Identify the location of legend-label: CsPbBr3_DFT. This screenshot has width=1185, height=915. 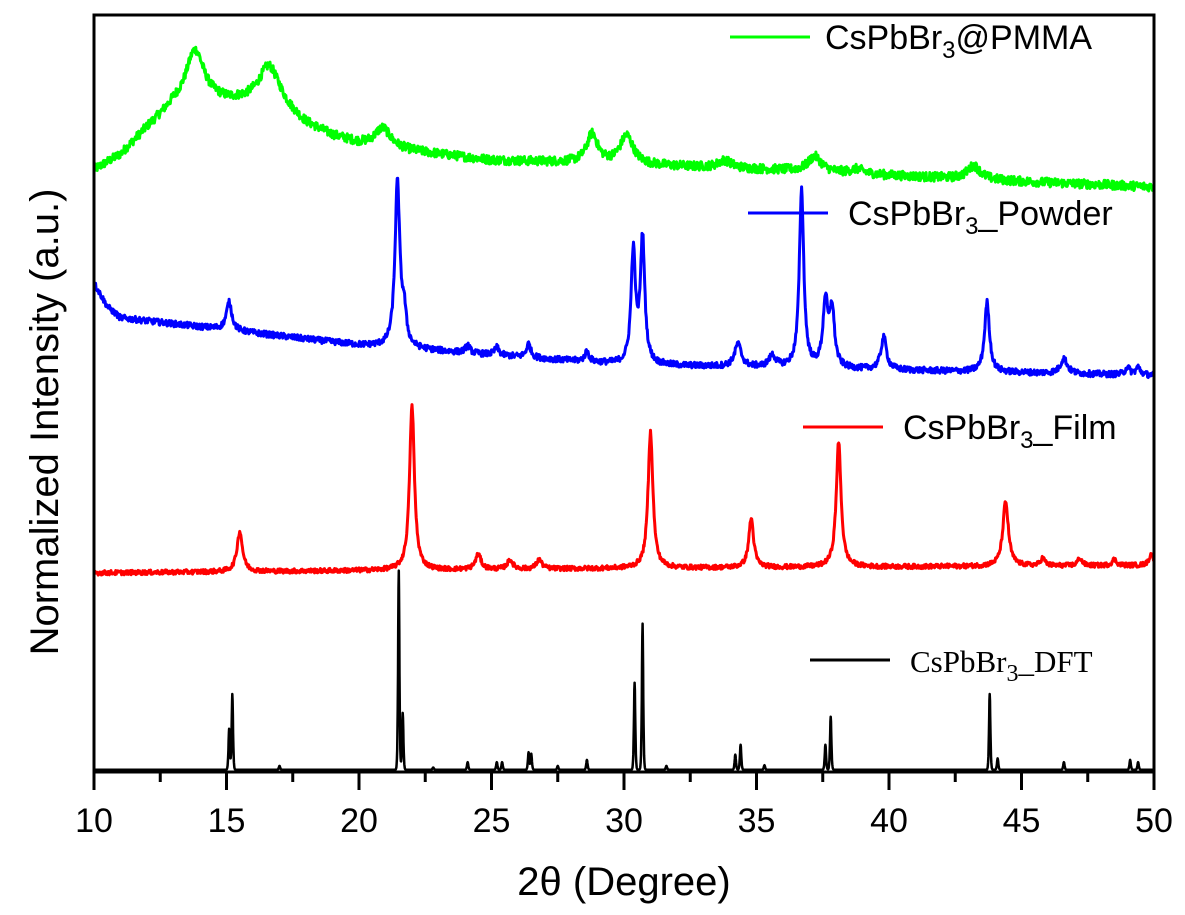
(1001, 665).